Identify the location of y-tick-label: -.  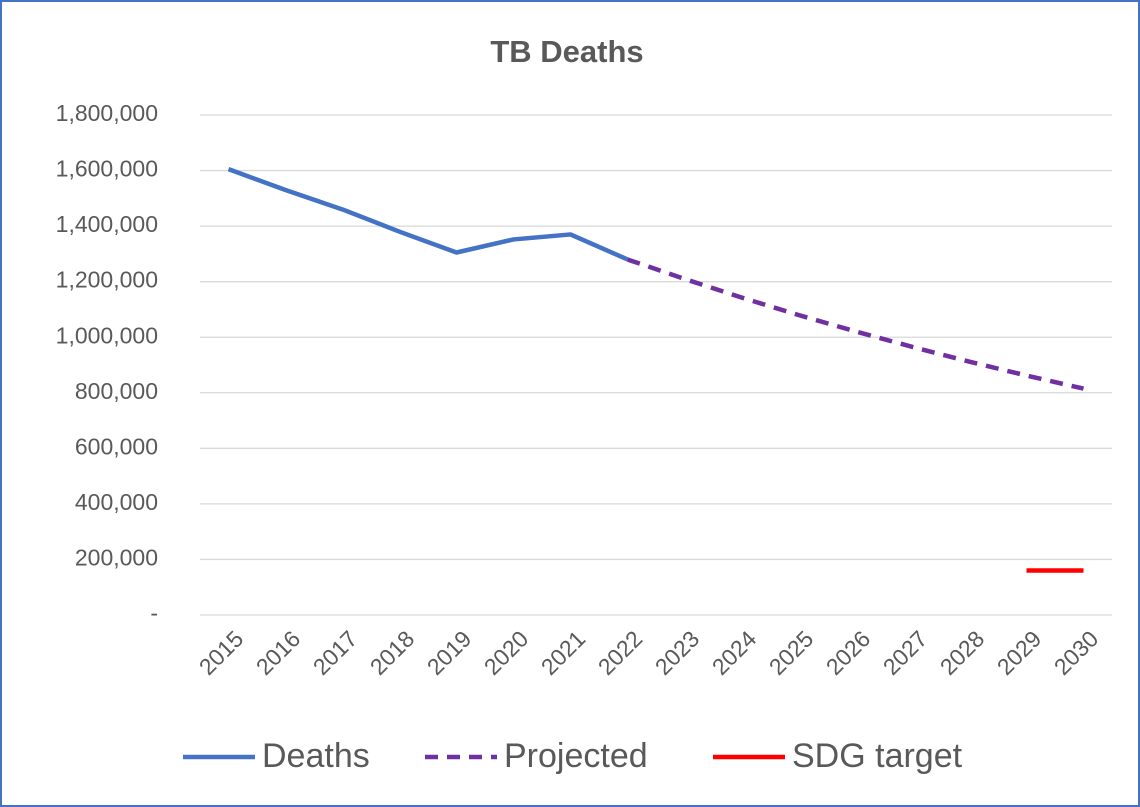
(154, 613).